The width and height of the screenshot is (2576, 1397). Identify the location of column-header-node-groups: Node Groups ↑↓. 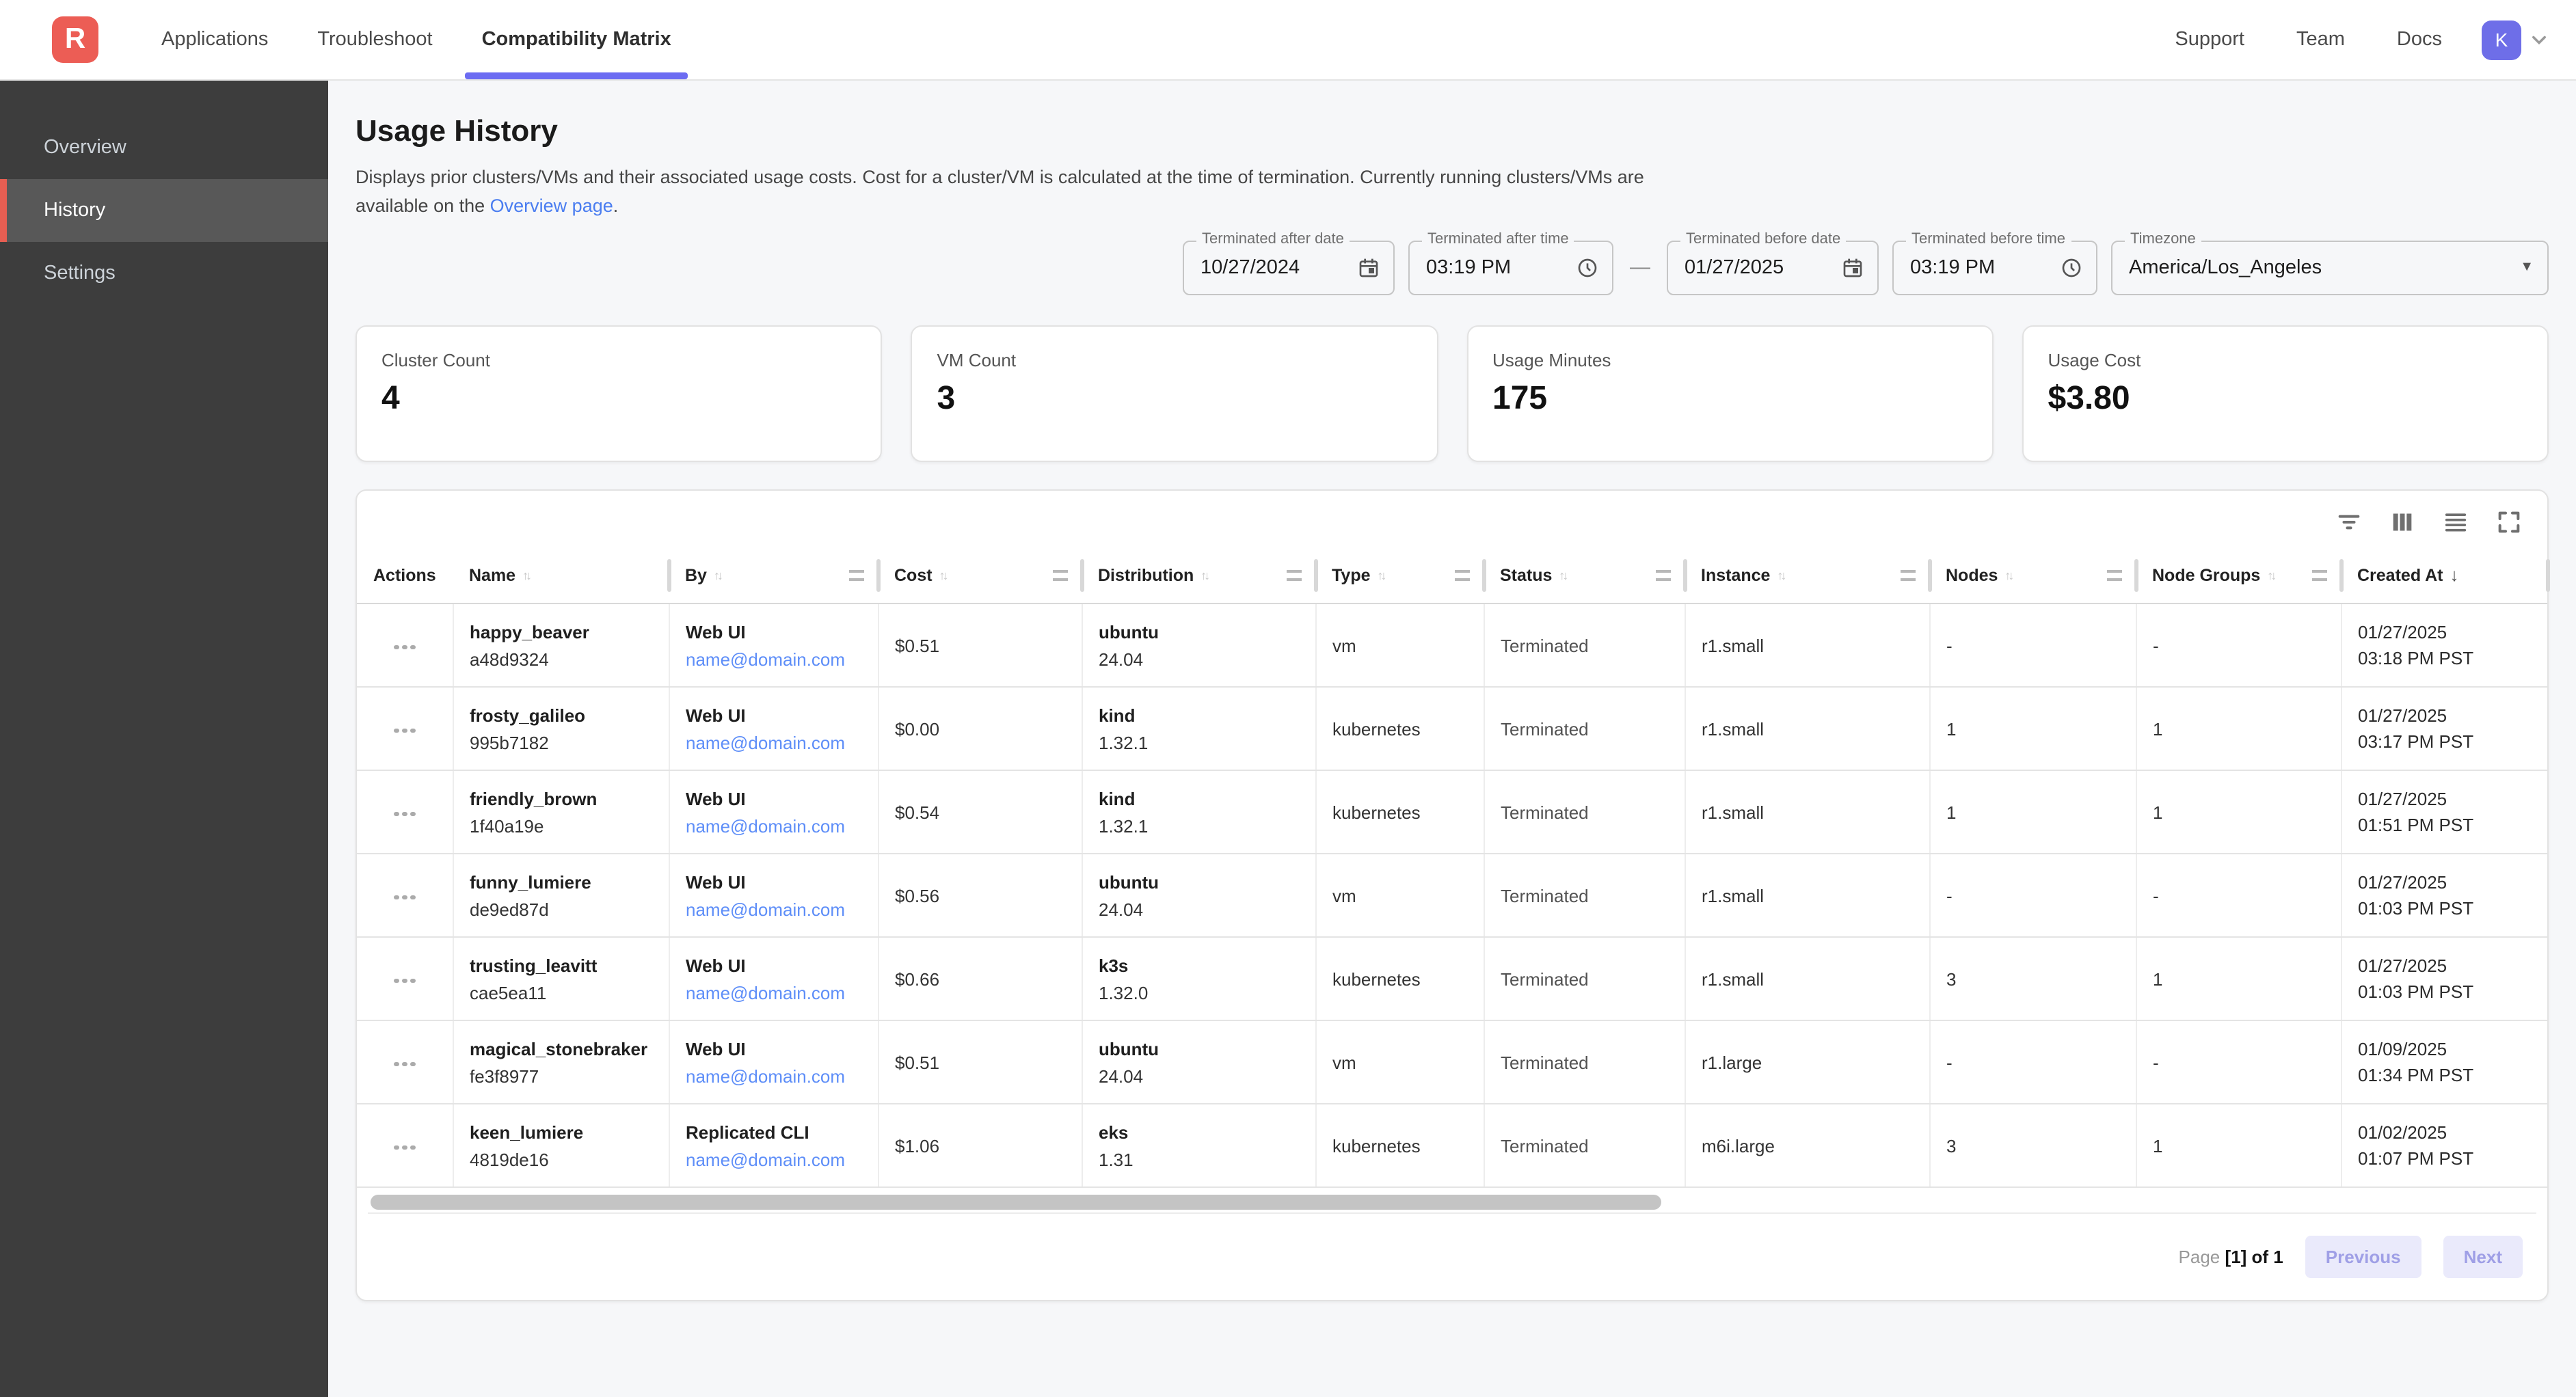
(2238, 575).